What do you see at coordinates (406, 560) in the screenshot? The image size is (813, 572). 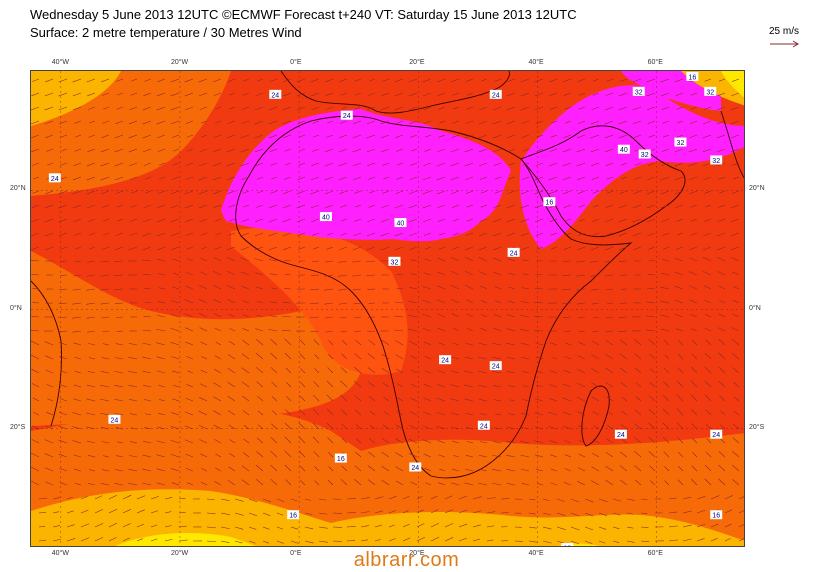 I see `watermark-text: albrarr.com` at bounding box center [406, 560].